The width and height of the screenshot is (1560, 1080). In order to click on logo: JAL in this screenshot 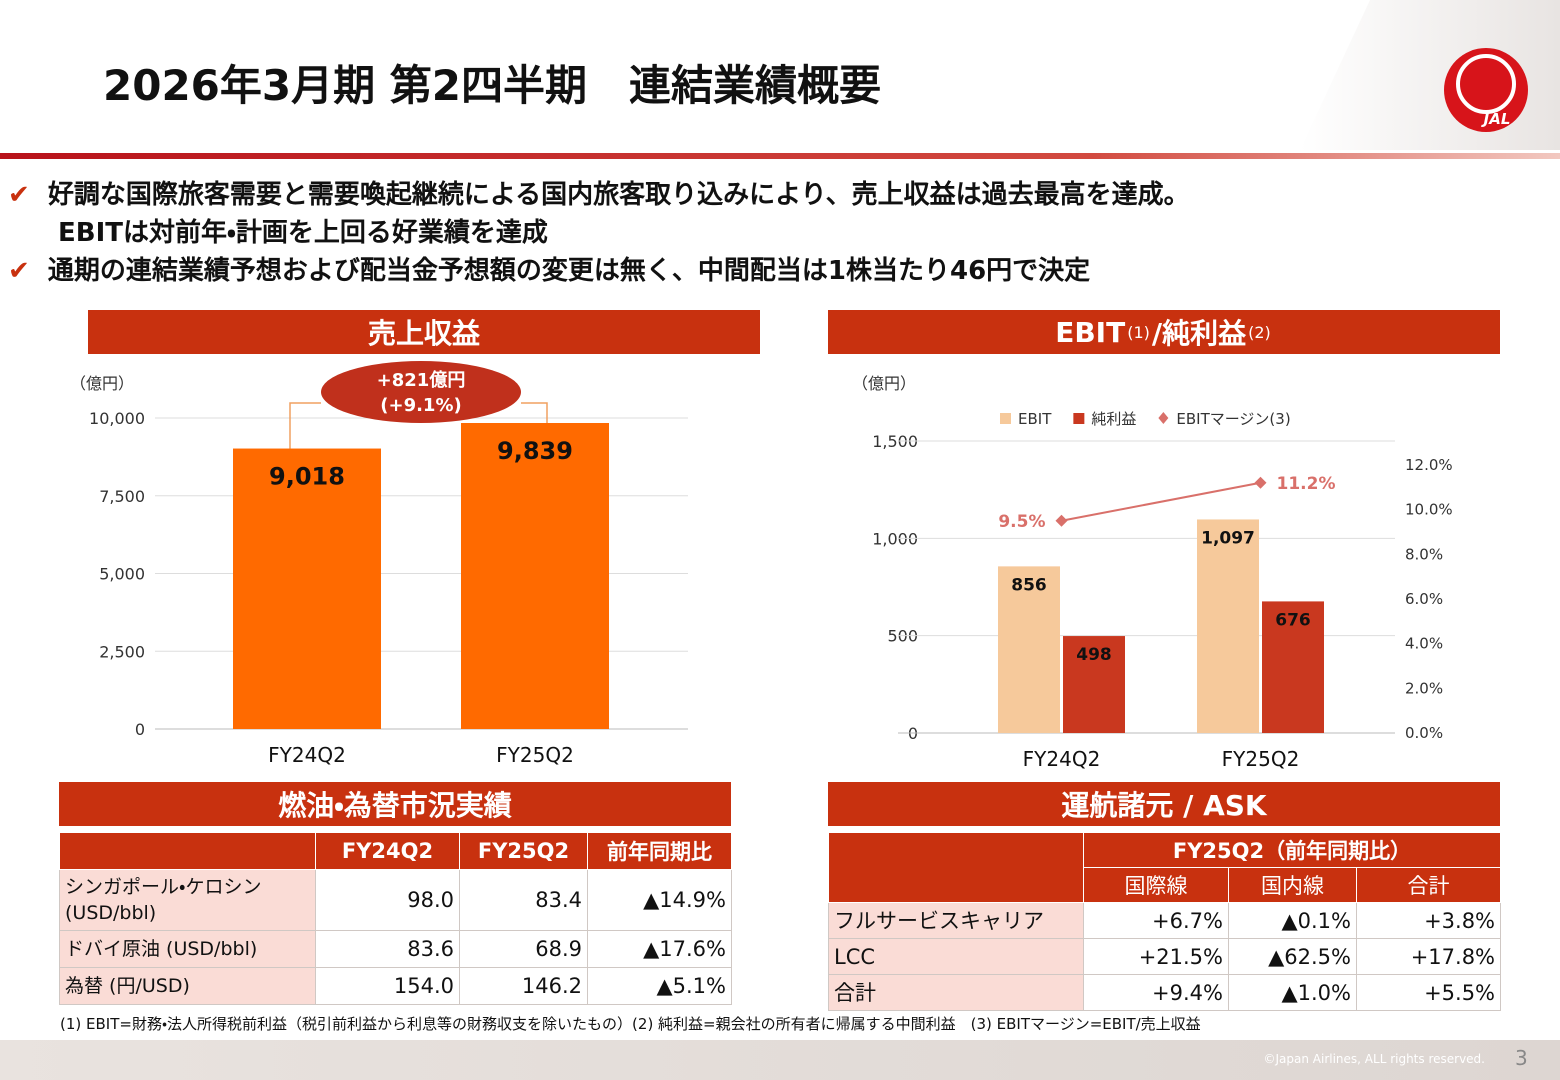, I will do `click(1496, 119)`.